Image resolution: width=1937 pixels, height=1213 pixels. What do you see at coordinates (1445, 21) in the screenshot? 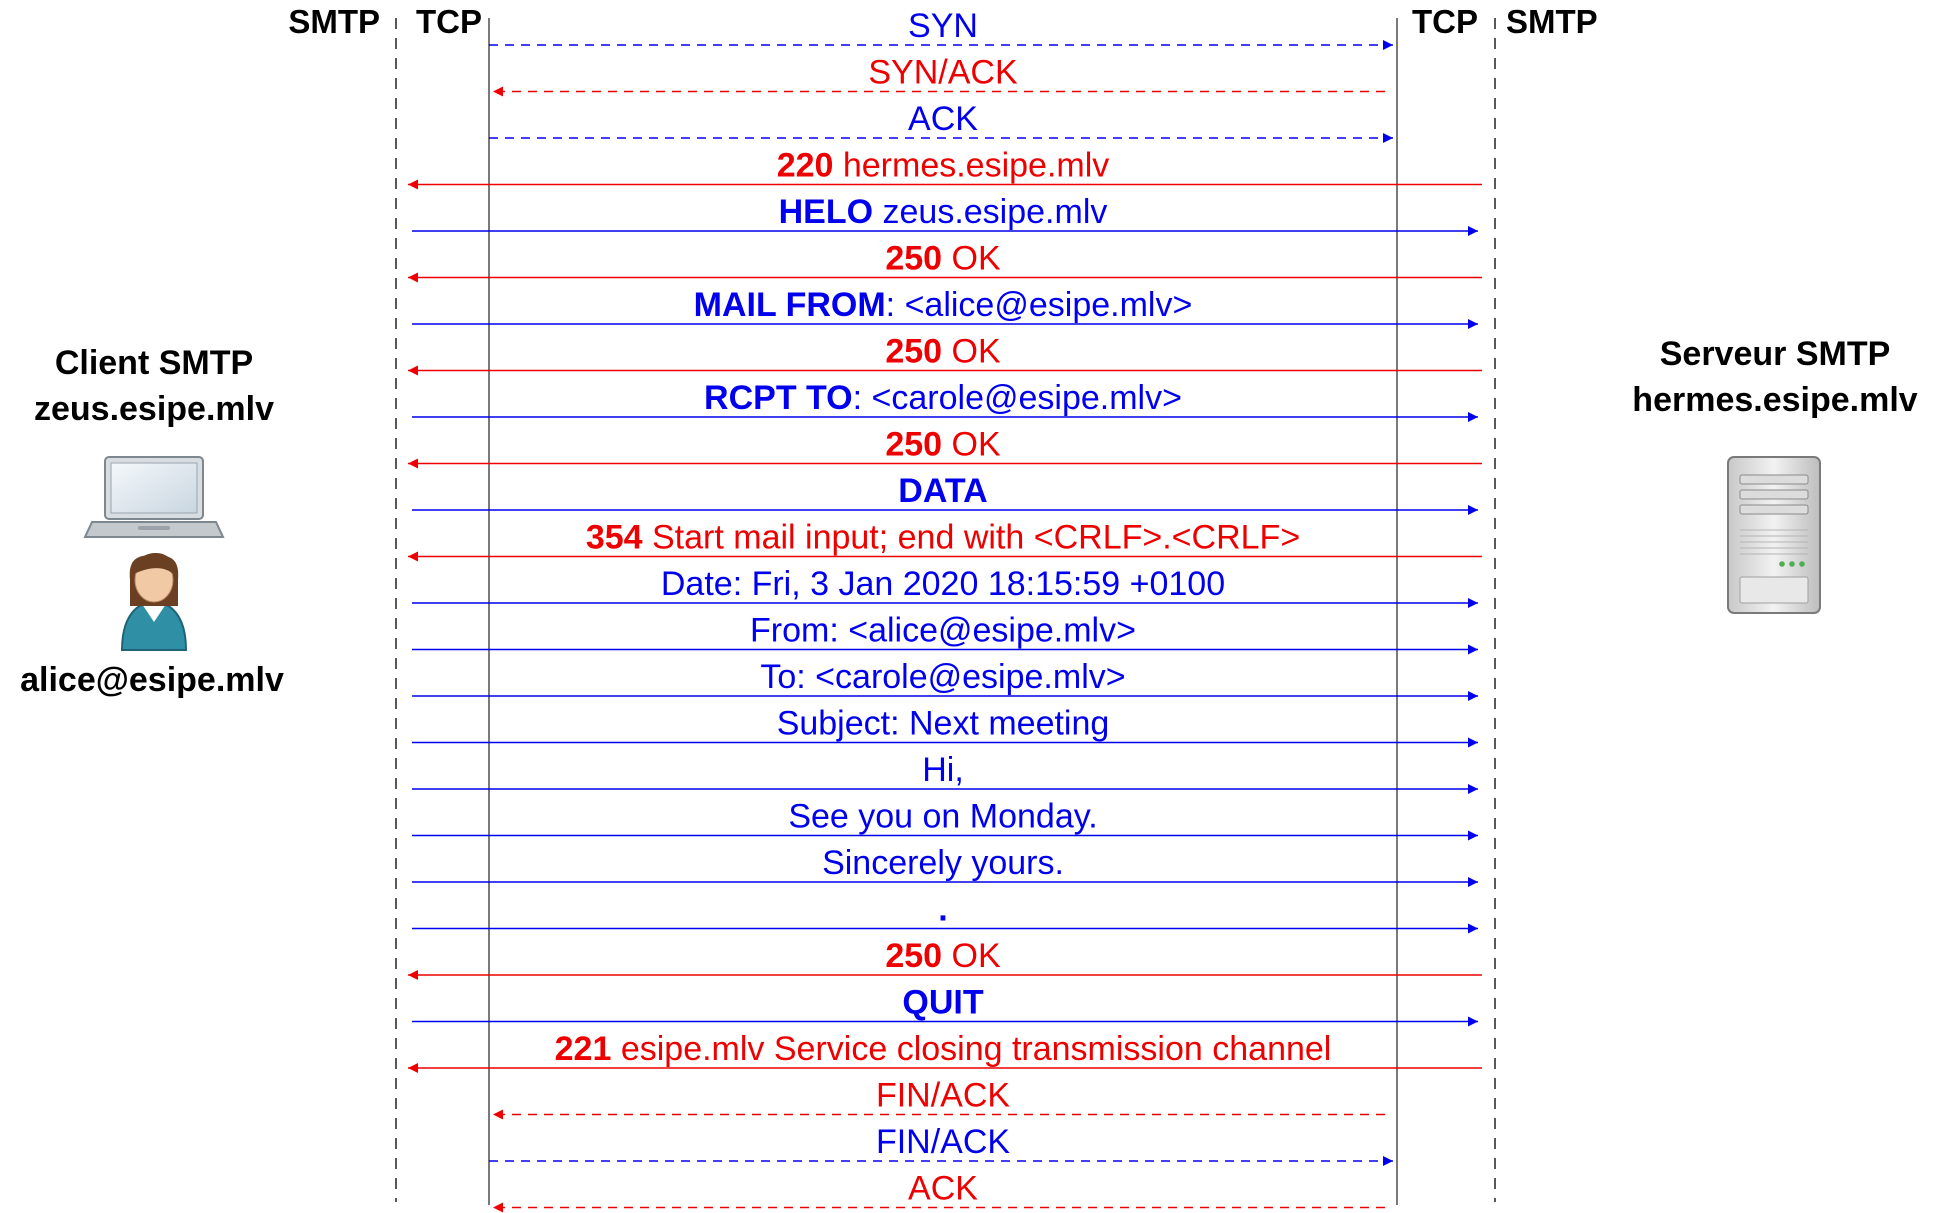
I see `header-server-tcp: TCP` at bounding box center [1445, 21].